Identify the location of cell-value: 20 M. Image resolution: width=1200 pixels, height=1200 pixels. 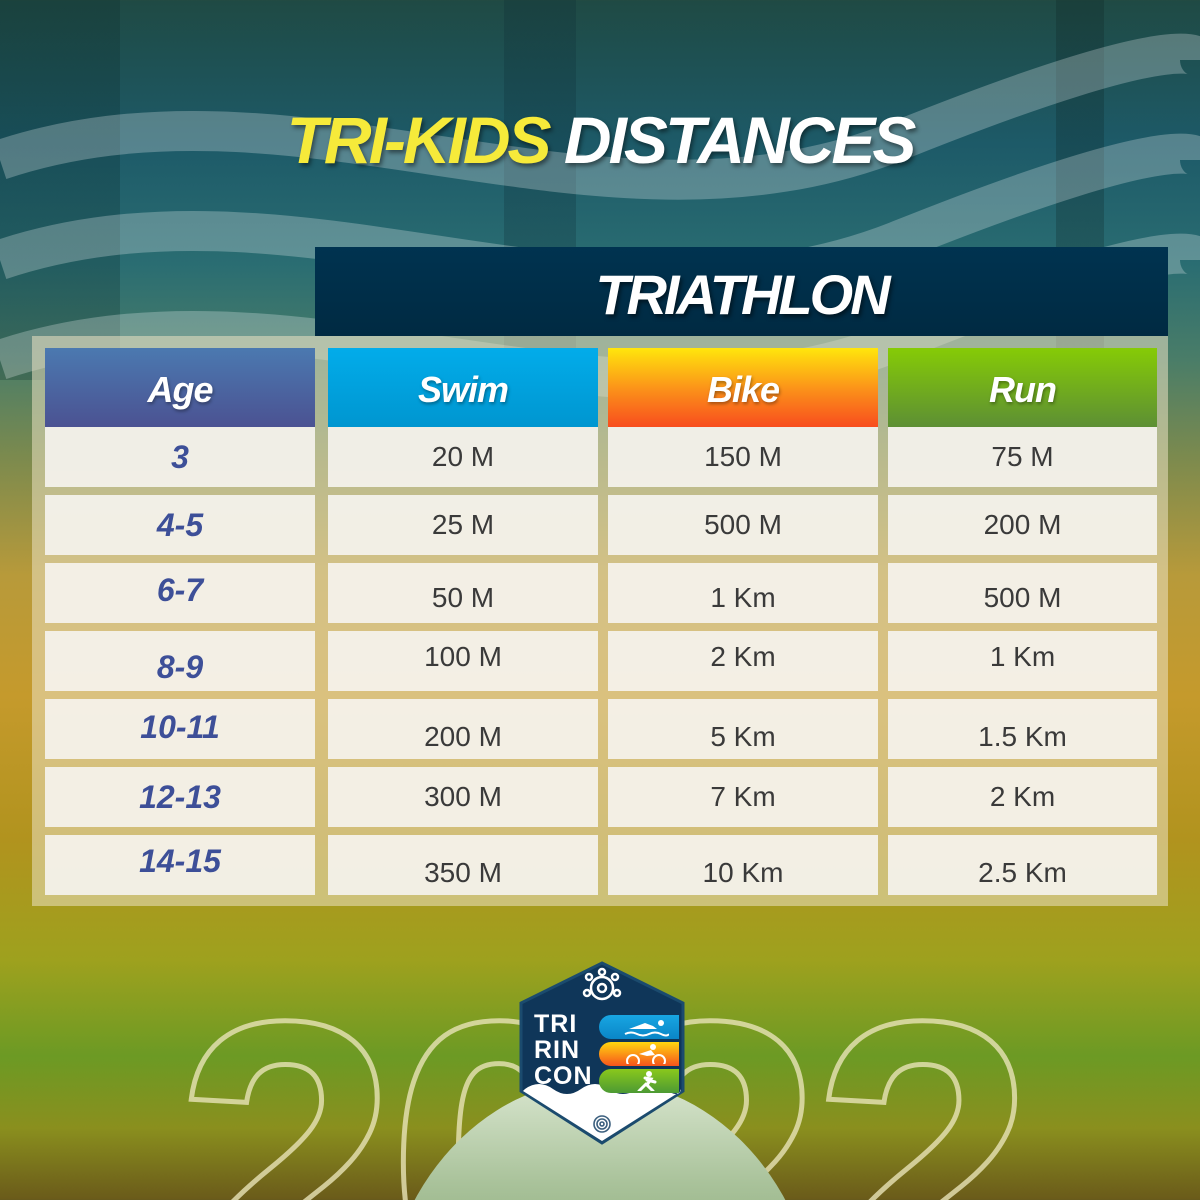
(463, 456).